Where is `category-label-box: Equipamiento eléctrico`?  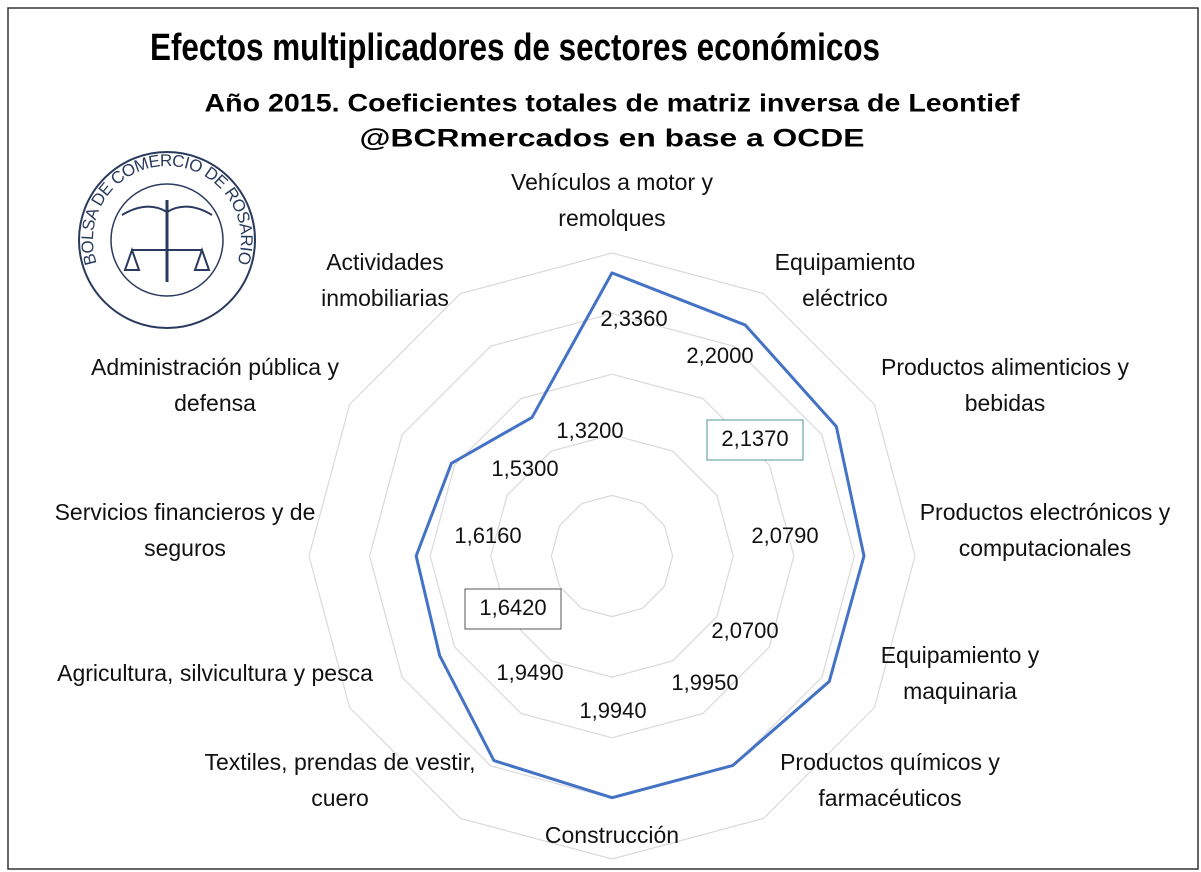
category-label-box: Equipamiento eléctrico is located at coordinates (845, 280).